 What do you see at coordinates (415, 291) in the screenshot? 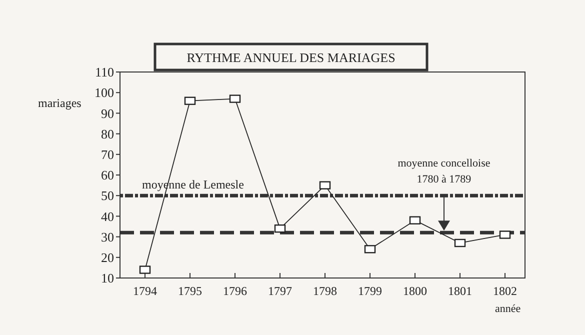
I see `x-tick-label: 1800` at bounding box center [415, 291].